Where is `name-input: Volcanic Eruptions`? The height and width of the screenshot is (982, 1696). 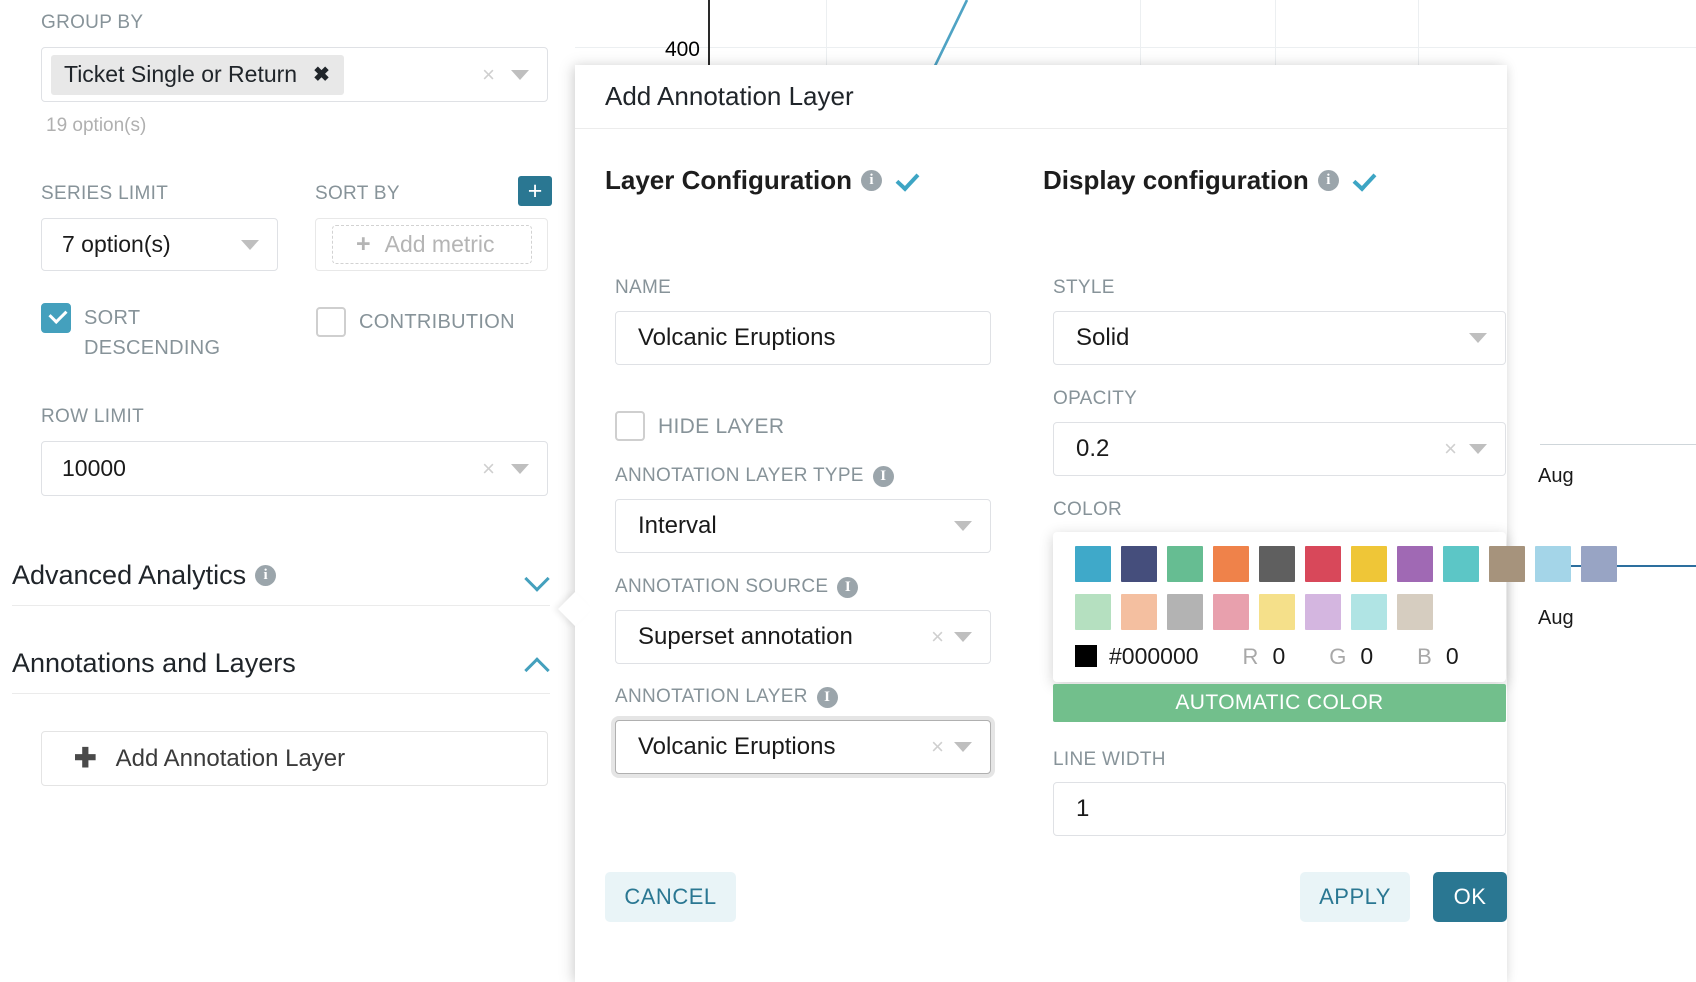 name-input: Volcanic Eruptions is located at coordinates (803, 338).